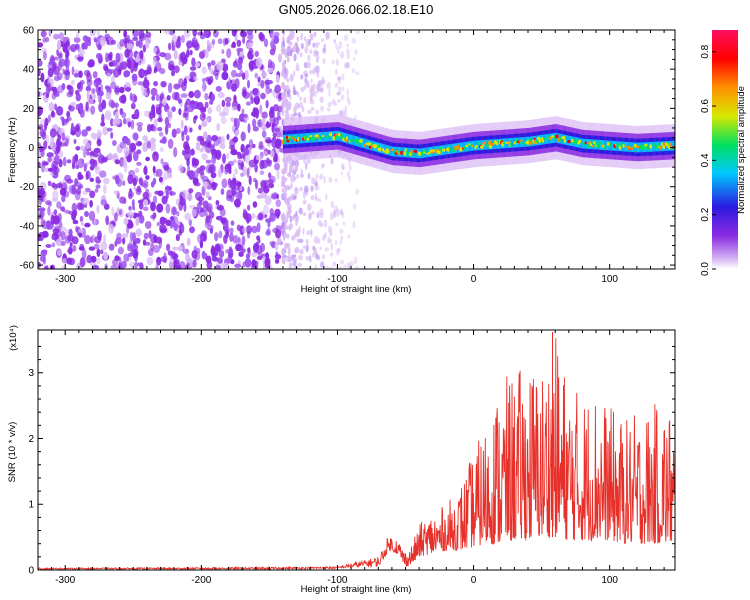  I want to click on colorbar-tick-label: 0.6, so click(705, 106).